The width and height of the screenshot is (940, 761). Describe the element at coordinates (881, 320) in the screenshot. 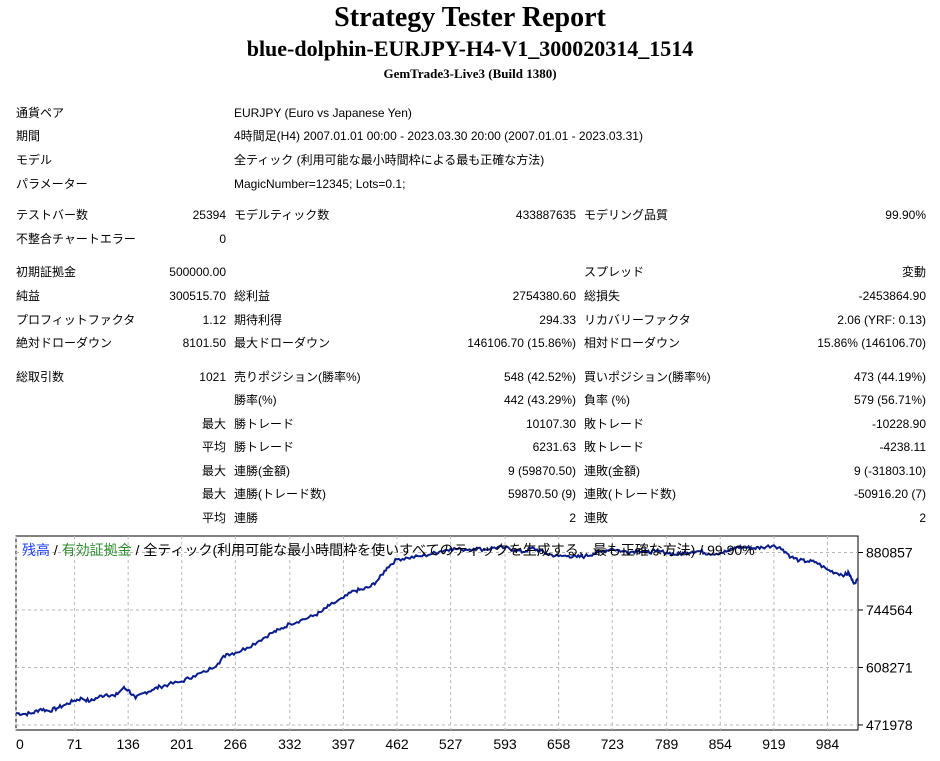

I see `recovery-value: 2.06 (YRF: 0.13)` at that location.